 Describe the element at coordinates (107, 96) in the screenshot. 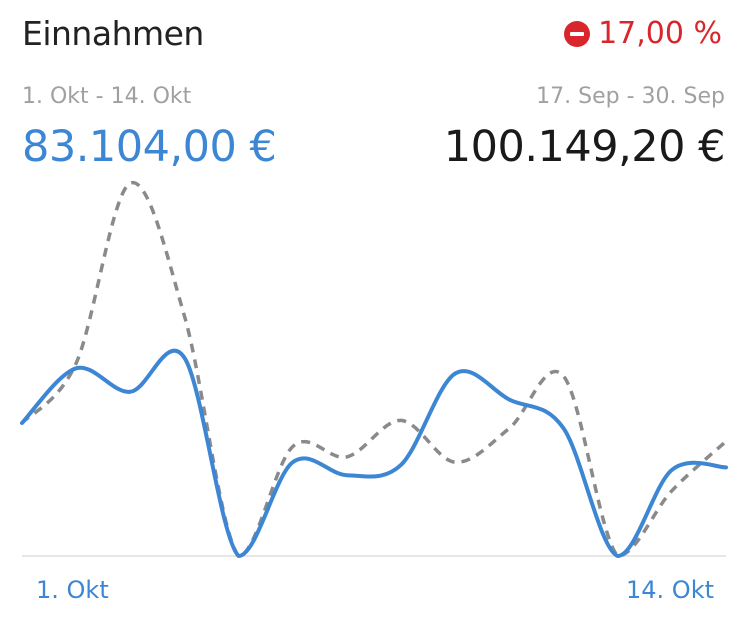

I see `current-period-label: 1. Okt - 14. Okt` at that location.